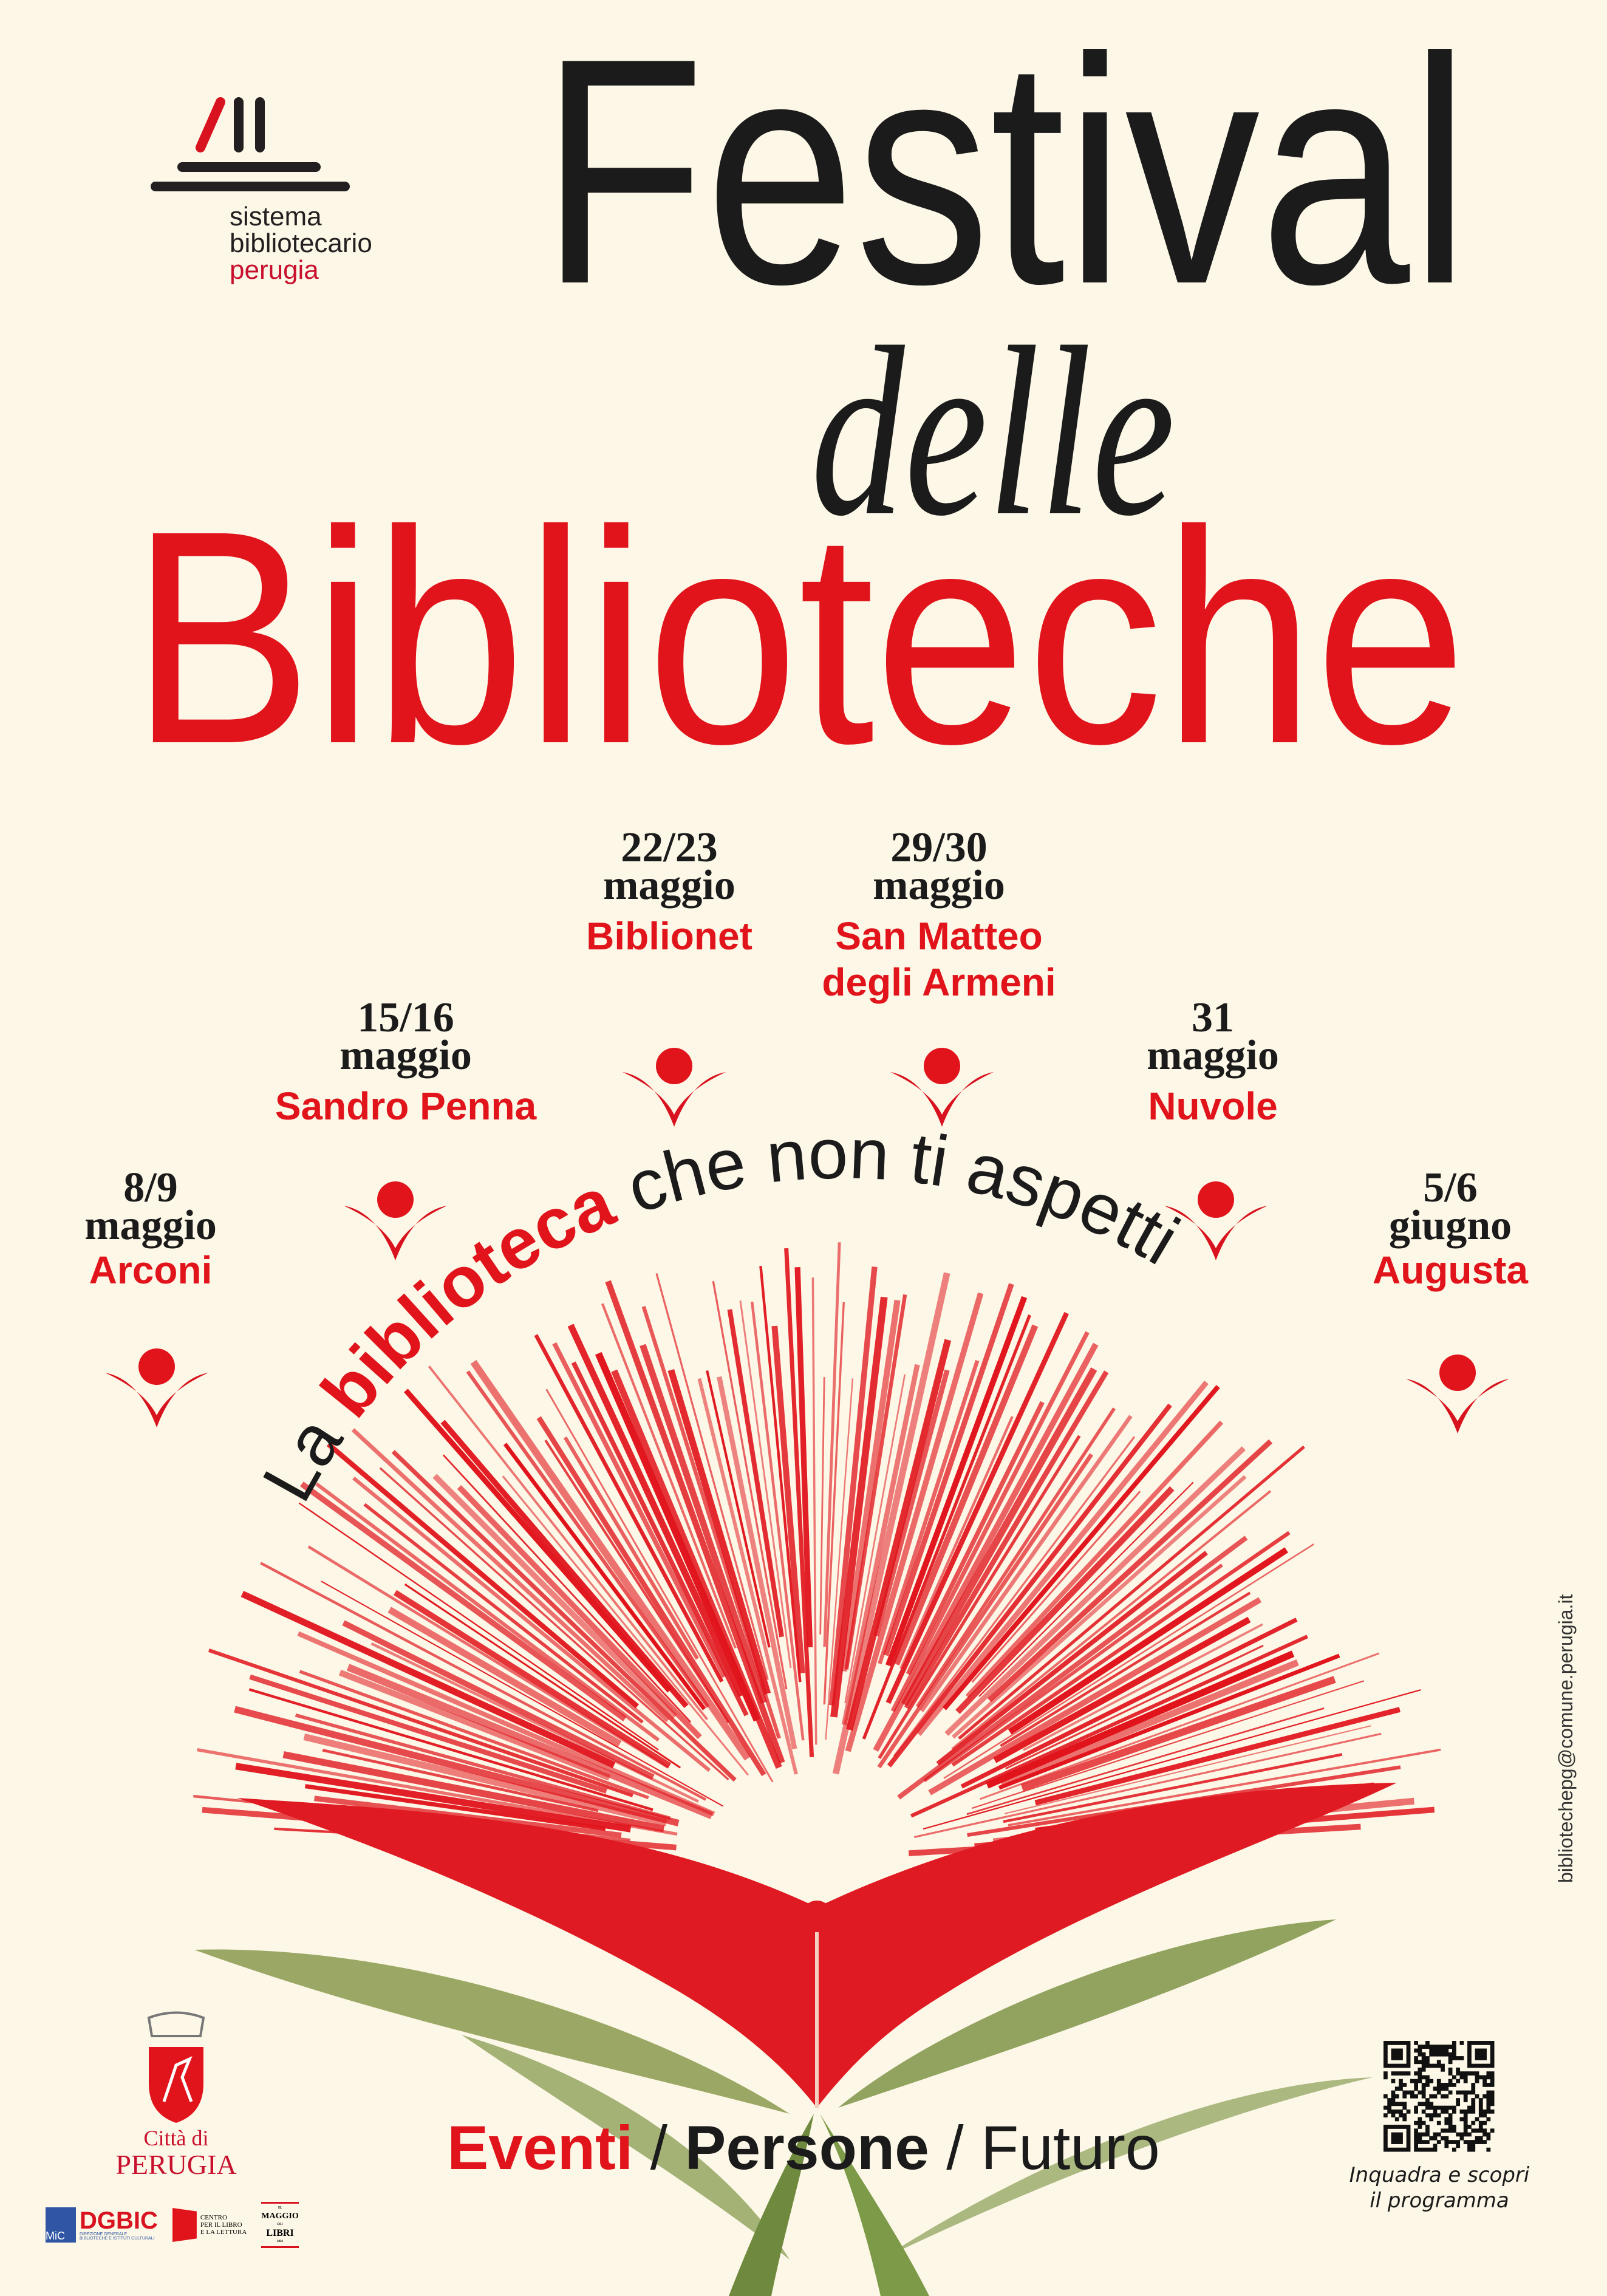  I want to click on event-venue: Augusta, so click(1450, 1270).